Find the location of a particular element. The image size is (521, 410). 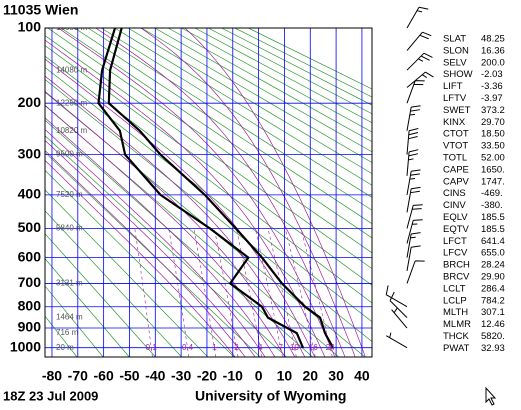

y-tick-label: 400 is located at coordinates (30, 194).